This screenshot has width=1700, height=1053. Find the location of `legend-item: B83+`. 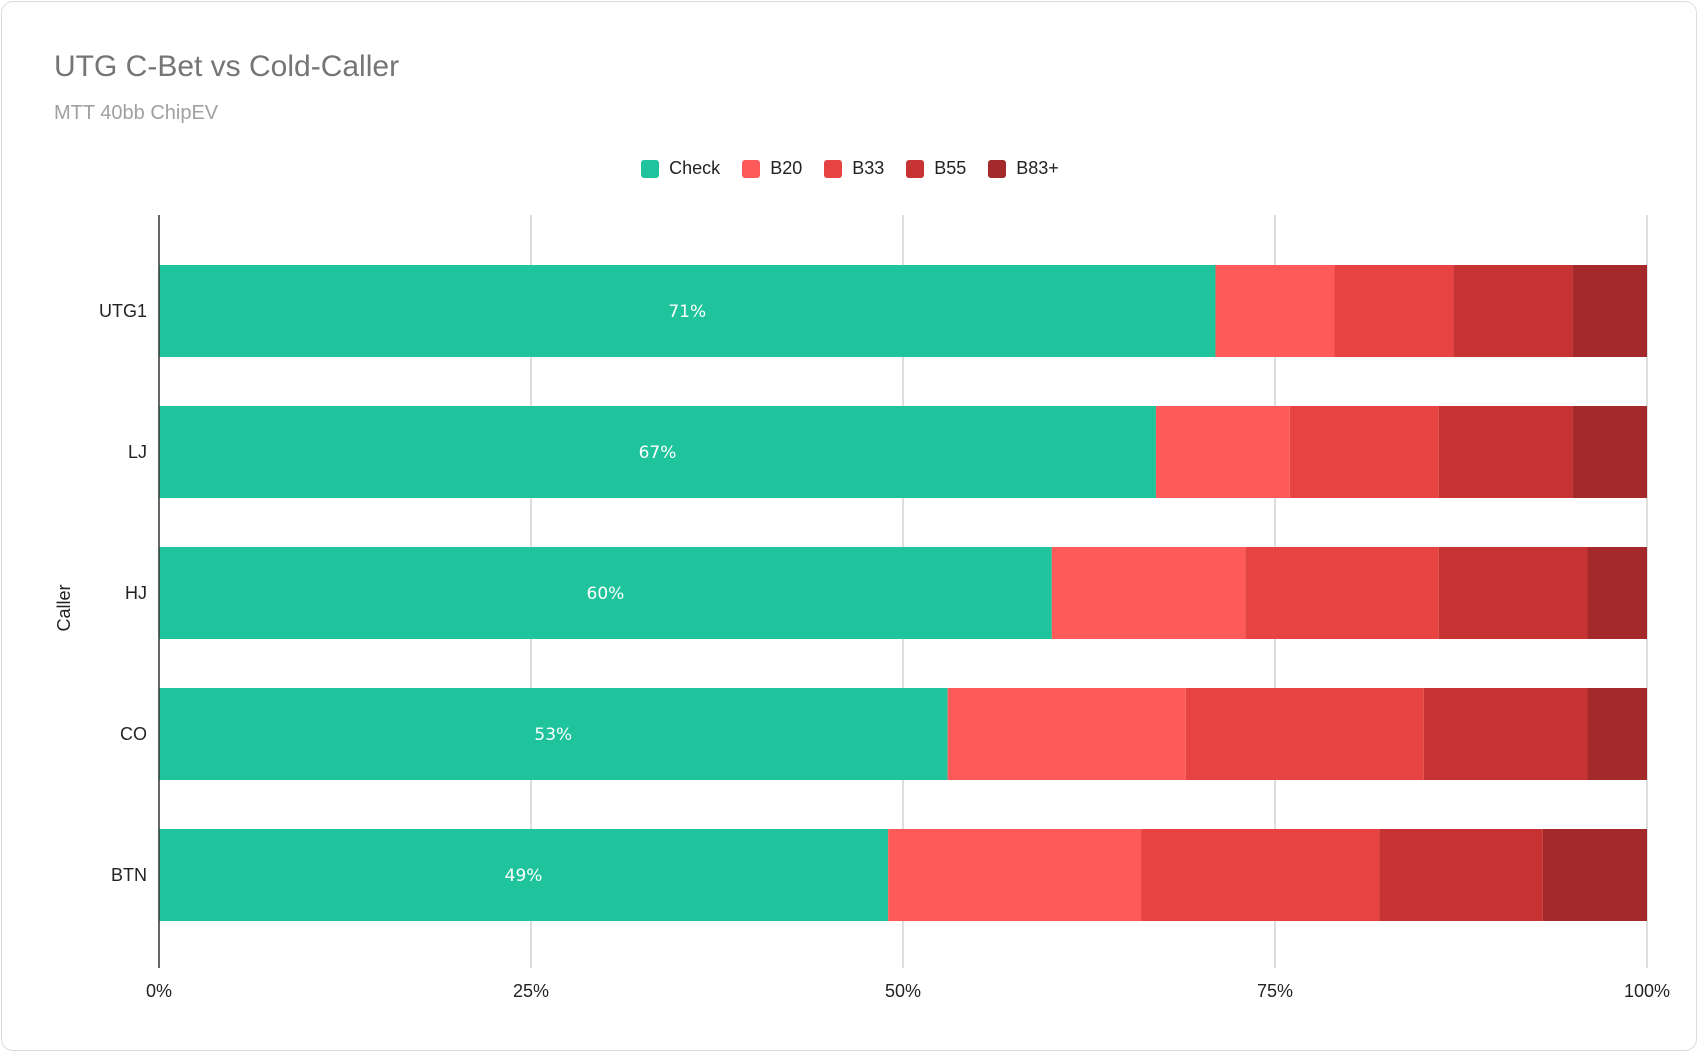

legend-item: B83+ is located at coordinates (1023, 168).